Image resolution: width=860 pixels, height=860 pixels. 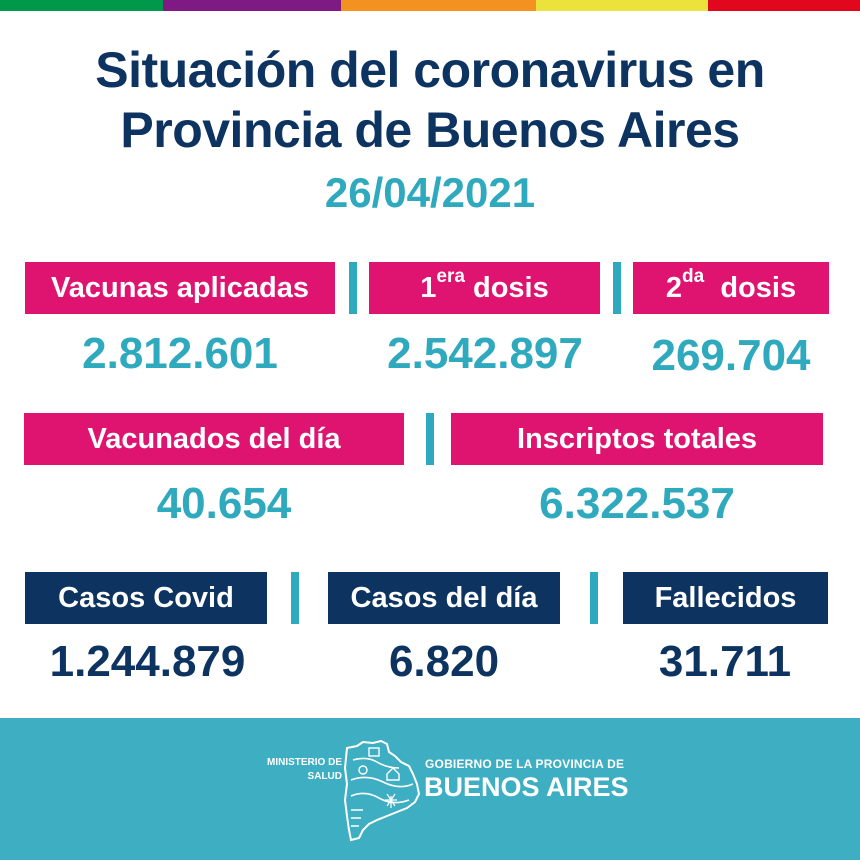 I want to click on primera-dosis-text: dosis, so click(x=510, y=288).